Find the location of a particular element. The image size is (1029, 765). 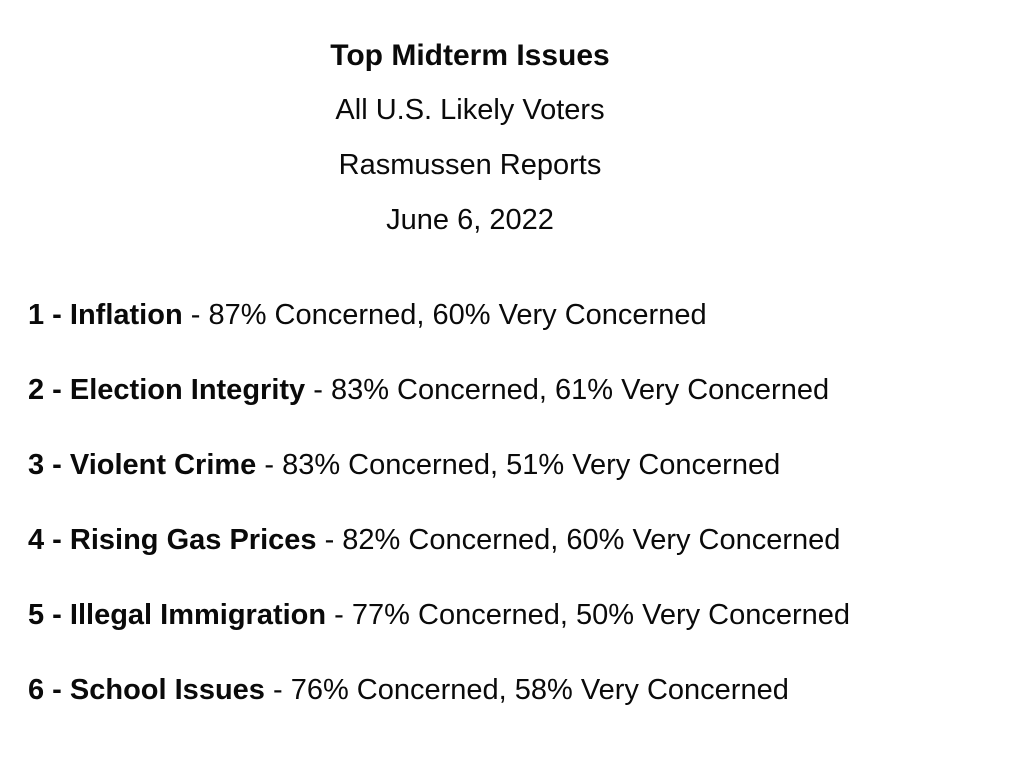

report-date: June 6, 2022 is located at coordinates (470, 220).